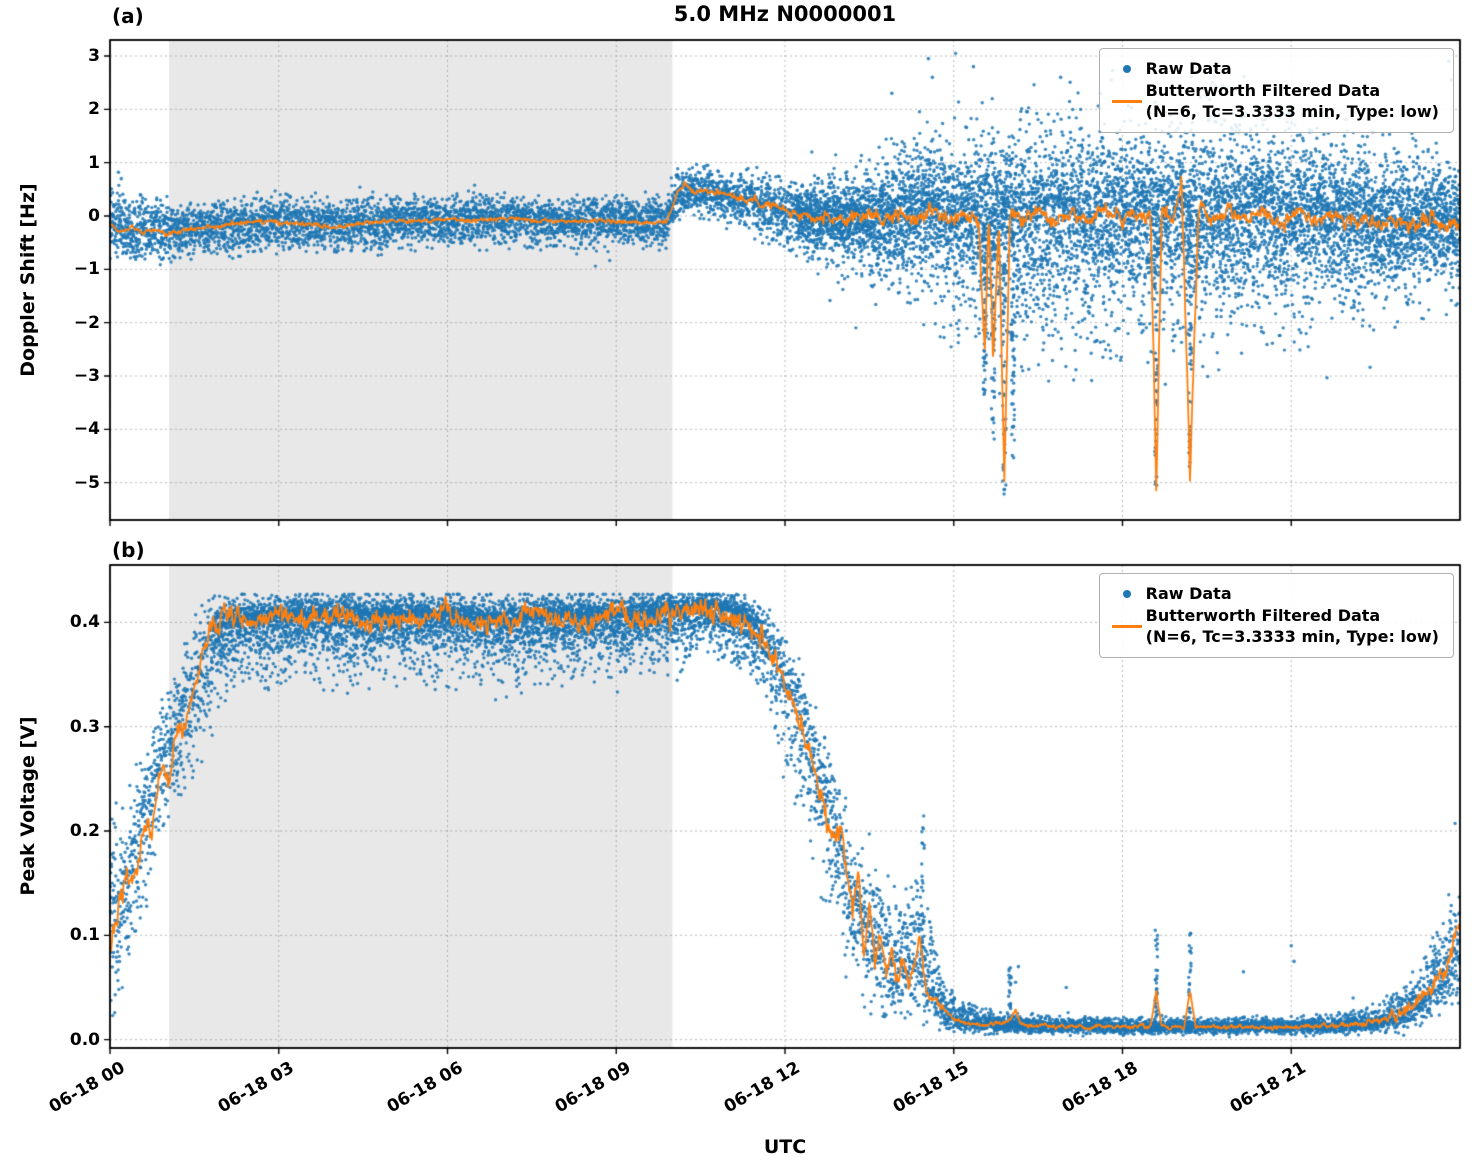  Describe the element at coordinates (84, 726) in the screenshot. I see `y-tick-label: 0.3` at that location.